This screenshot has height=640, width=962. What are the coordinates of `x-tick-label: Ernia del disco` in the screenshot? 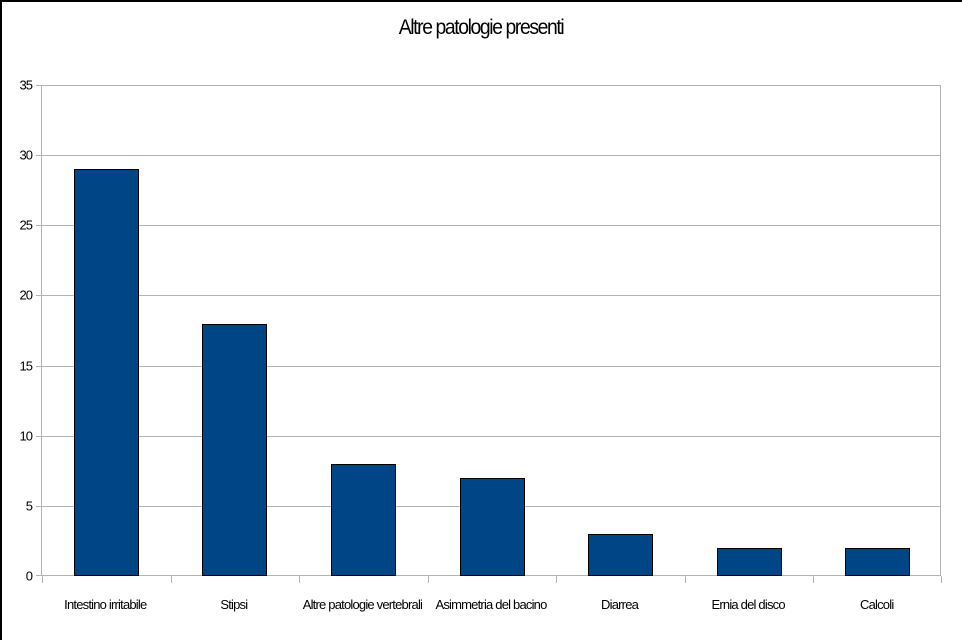 It's located at (748, 604).